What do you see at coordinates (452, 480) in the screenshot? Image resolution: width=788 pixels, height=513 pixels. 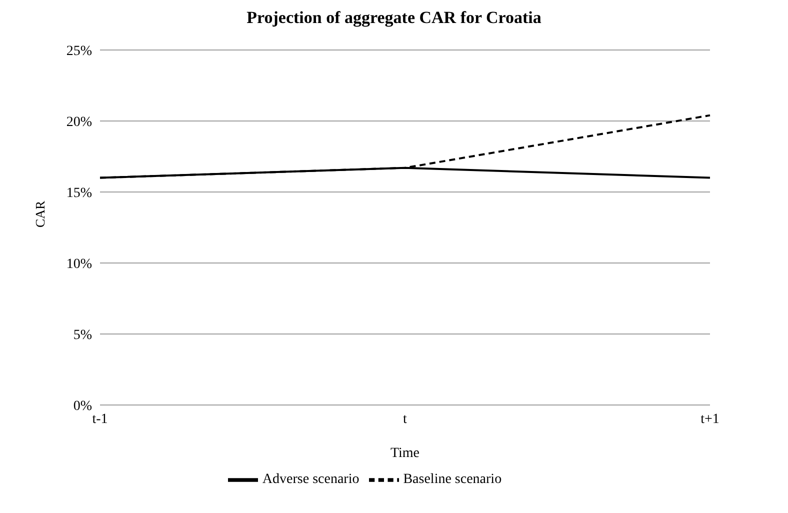 I see `legend-label: Baseline scenario` at bounding box center [452, 480].